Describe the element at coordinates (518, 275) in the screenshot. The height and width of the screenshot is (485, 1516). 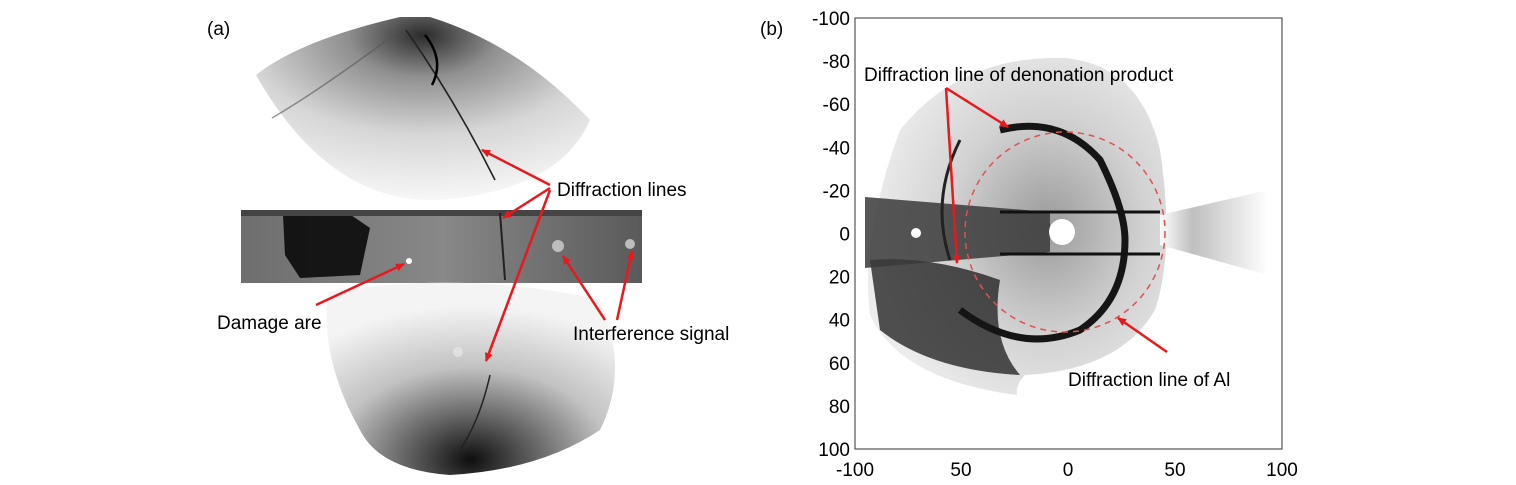
I see `arrow-diffraction-bottom` at that location.